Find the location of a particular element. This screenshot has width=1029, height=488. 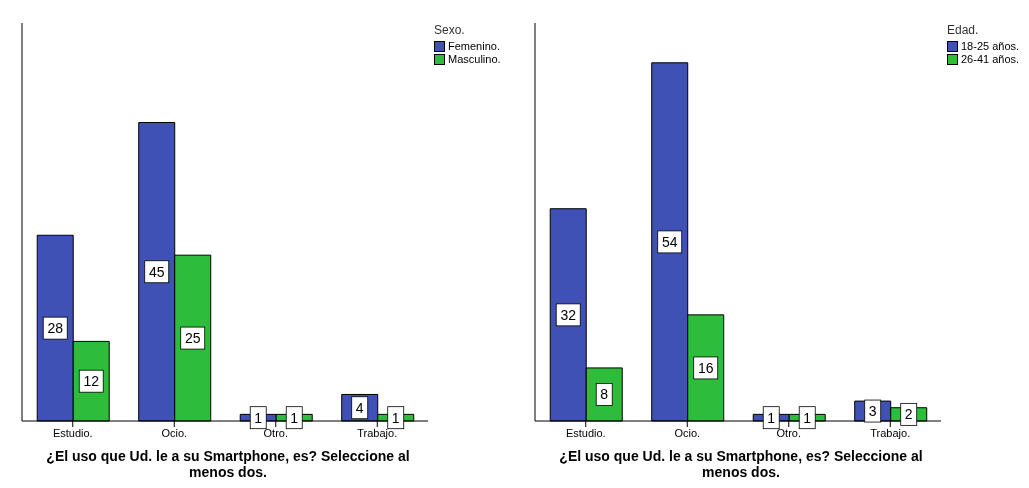

legend-label: 18-25 años. is located at coordinates (990, 46).